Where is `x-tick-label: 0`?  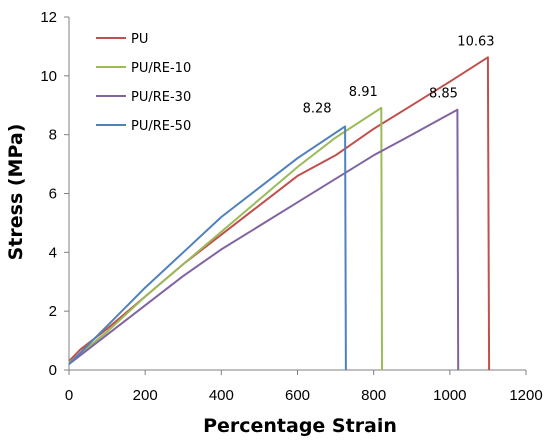
x-tick-label: 0 is located at coordinates (69, 395).